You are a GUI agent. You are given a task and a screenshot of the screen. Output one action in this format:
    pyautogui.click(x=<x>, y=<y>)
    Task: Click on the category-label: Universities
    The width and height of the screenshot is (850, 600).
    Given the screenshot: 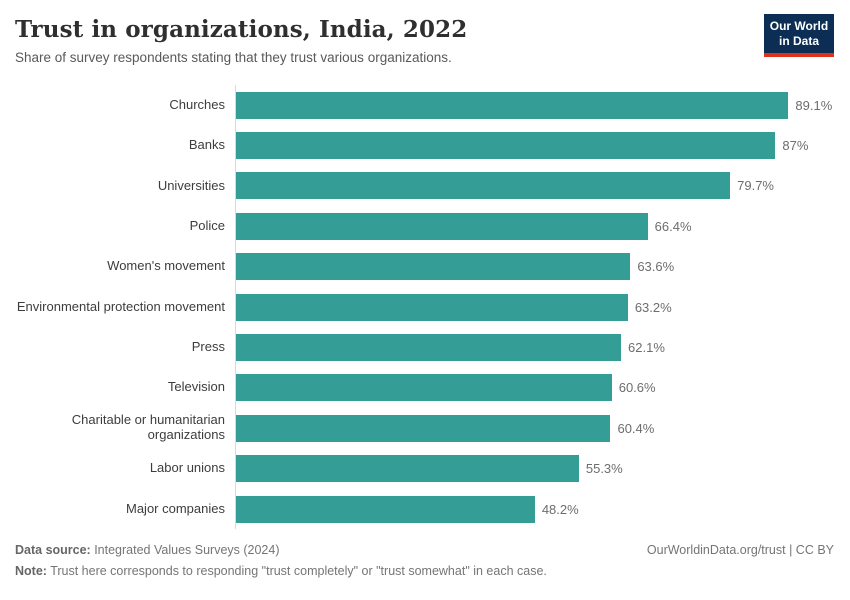 What is the action you would take?
    pyautogui.click(x=191, y=185)
    